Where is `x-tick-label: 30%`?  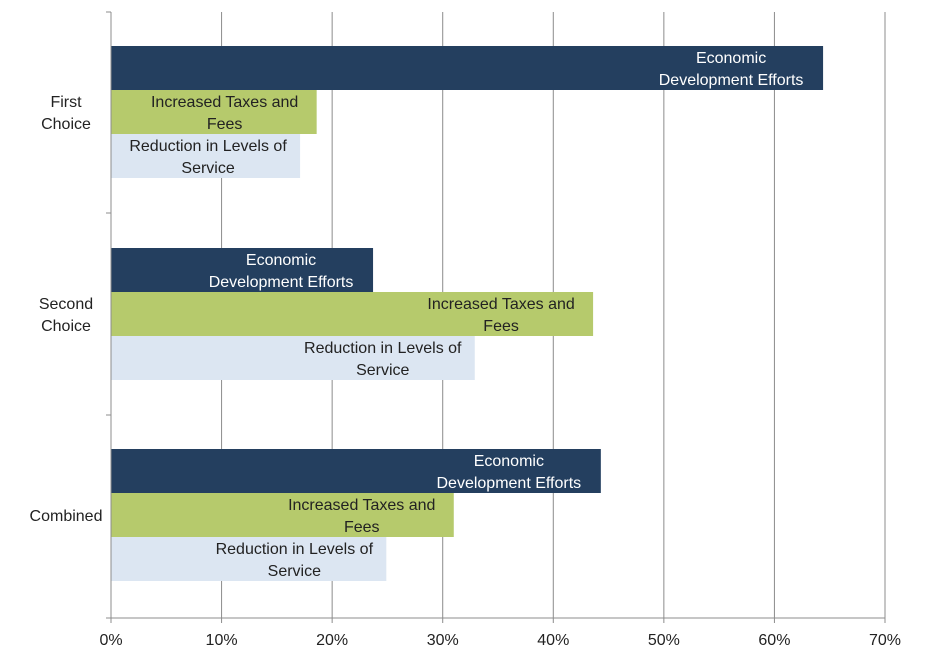
x-tick-label: 30% is located at coordinates (443, 640).